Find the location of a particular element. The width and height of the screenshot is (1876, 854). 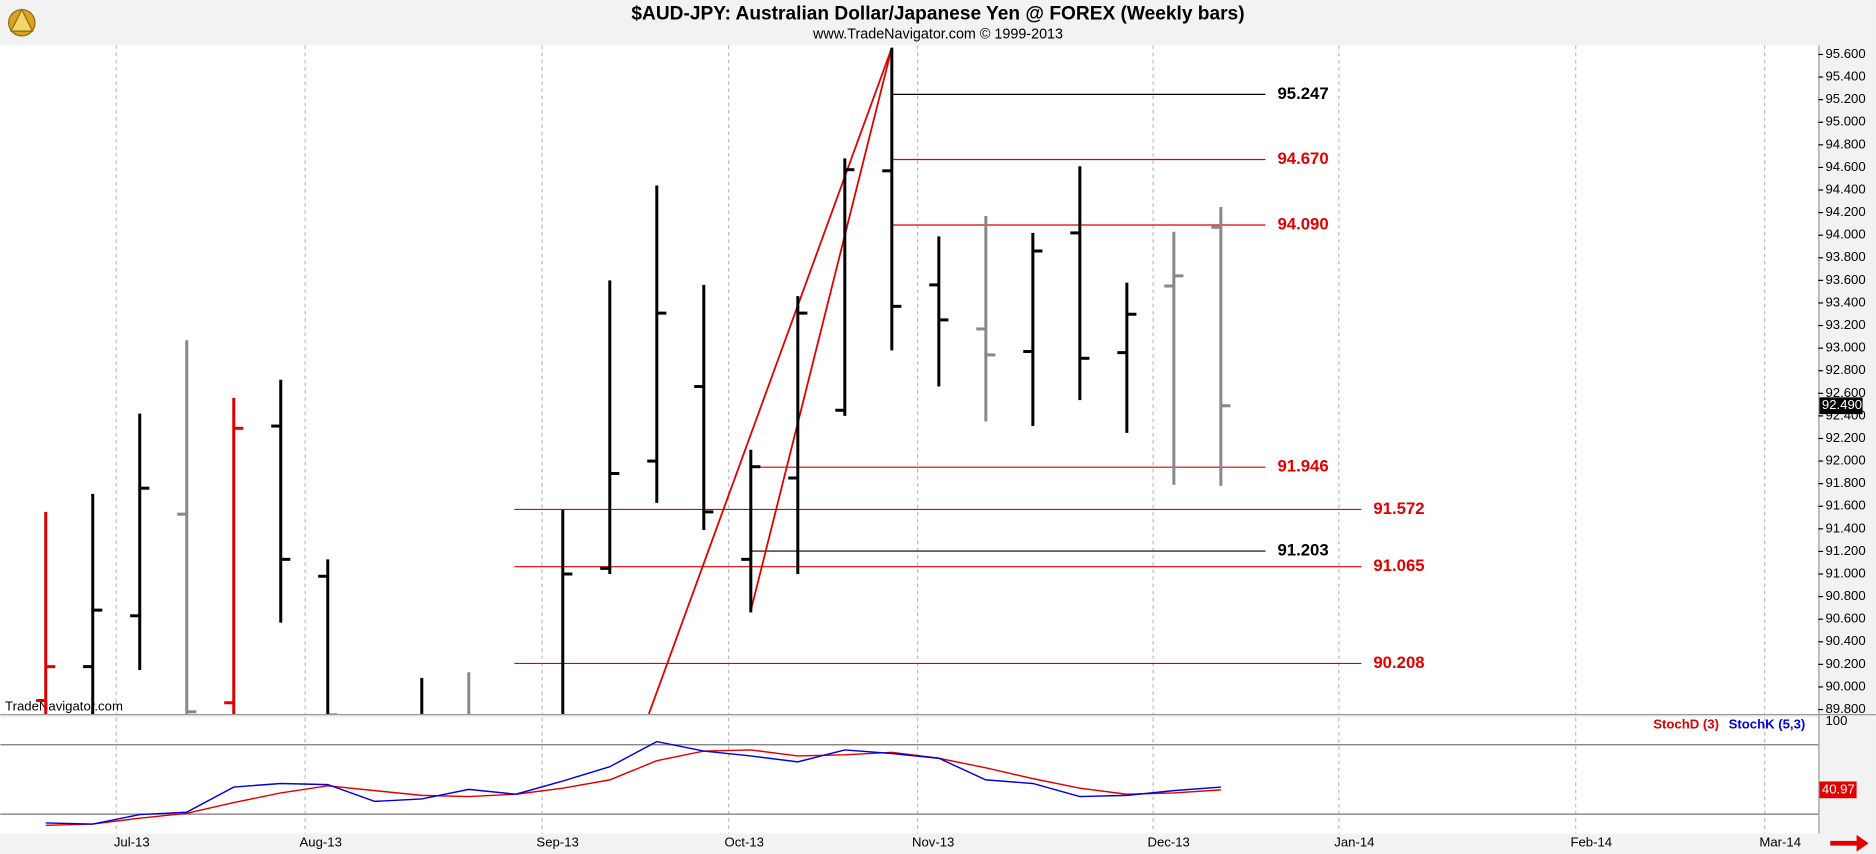

level-label: 91.572 is located at coordinates (1398, 508).